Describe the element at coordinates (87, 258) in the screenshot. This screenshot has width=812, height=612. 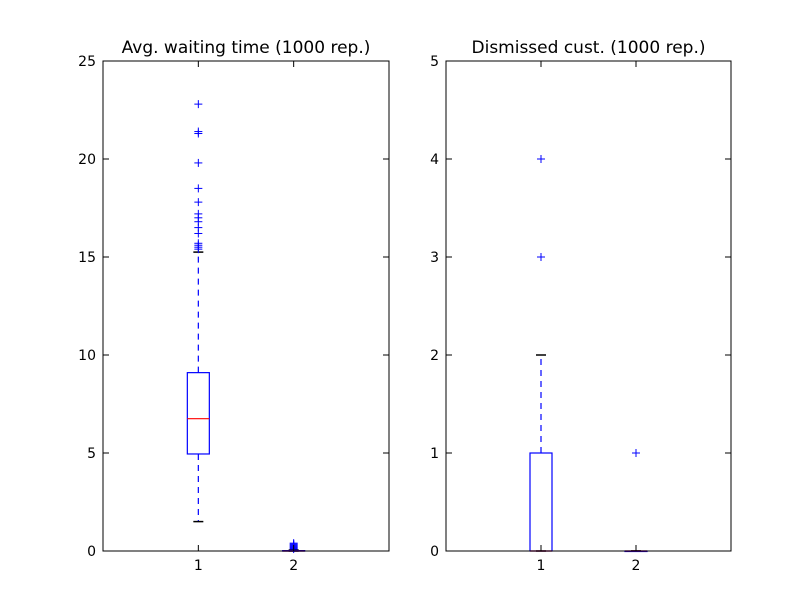
I see `y-tick-label: 15` at that location.